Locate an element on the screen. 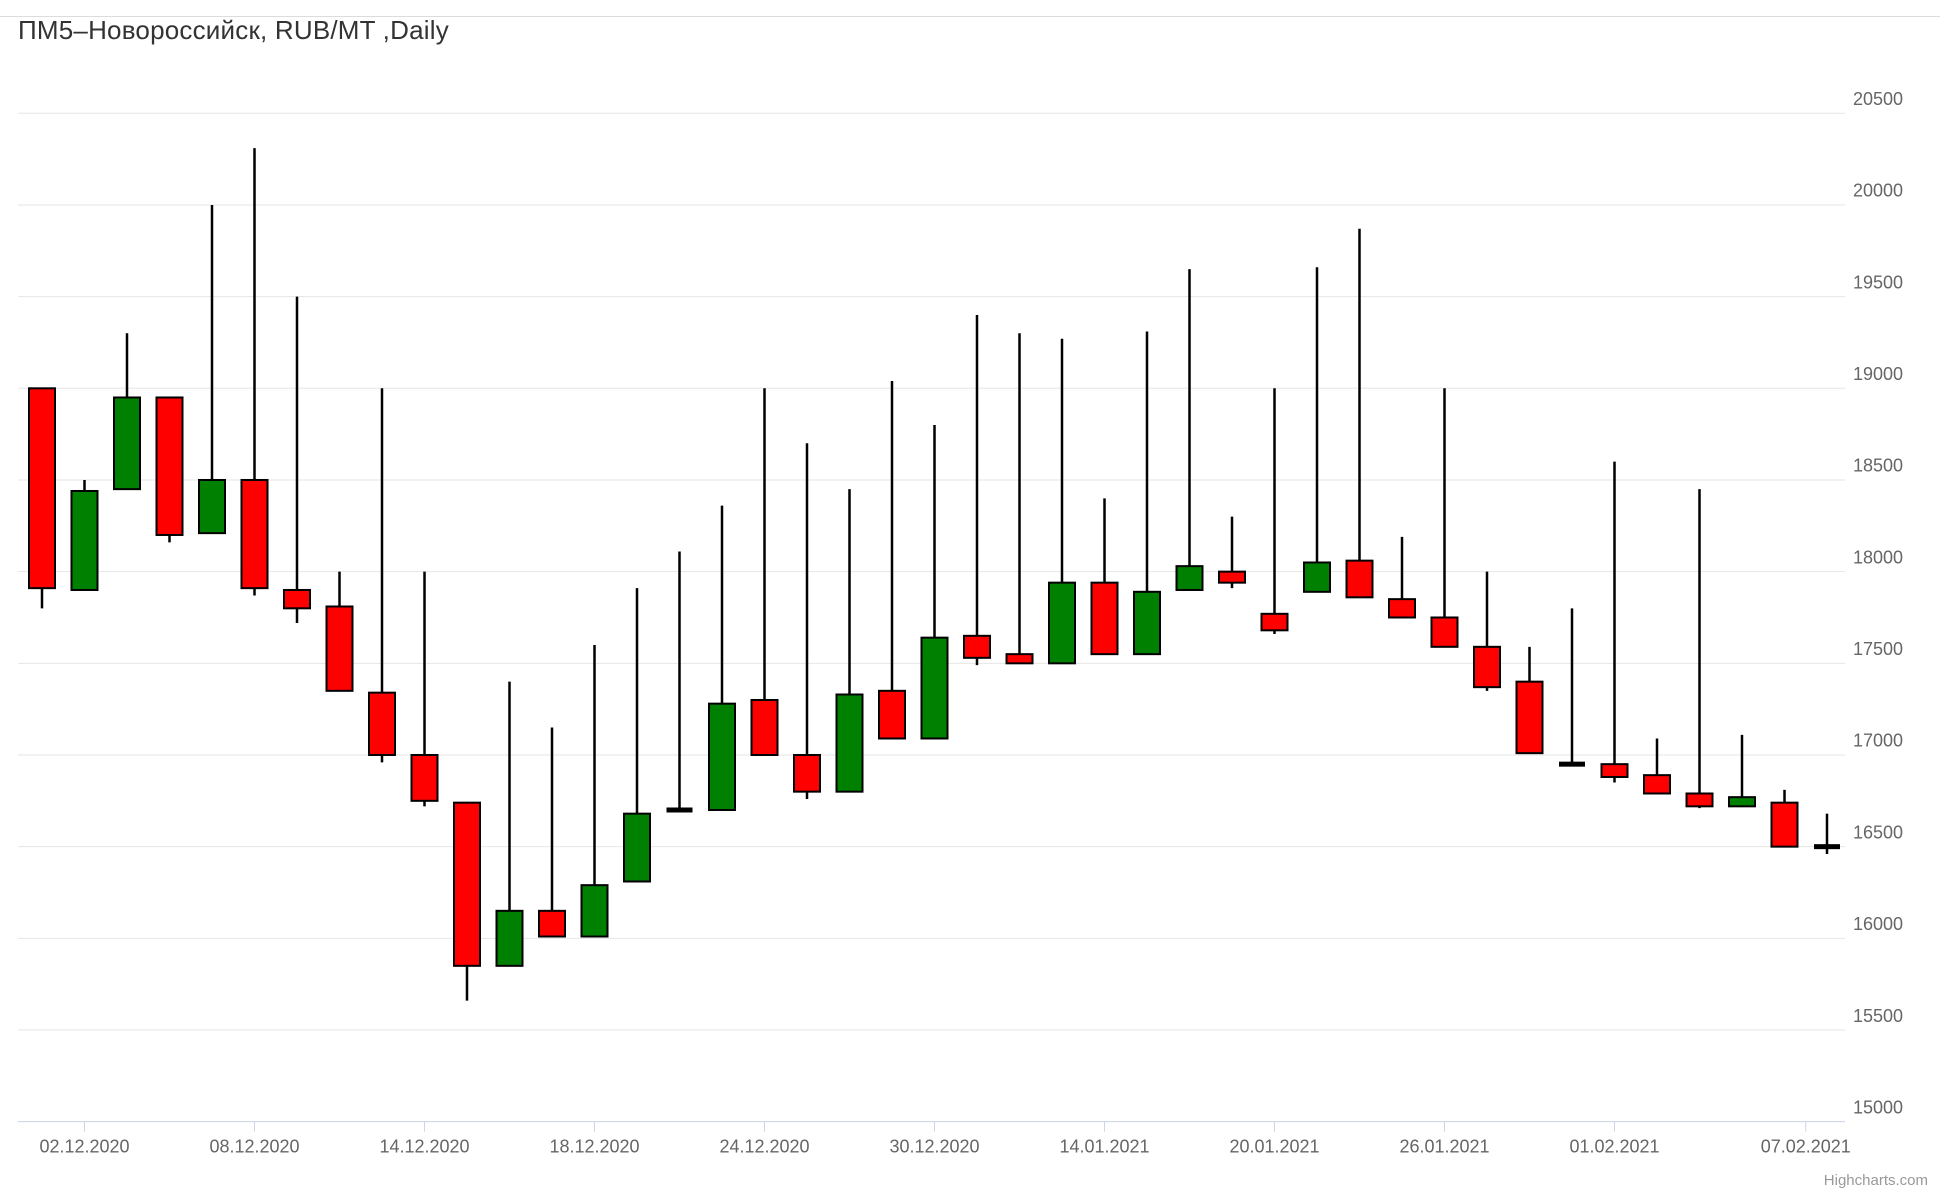 This screenshot has width=1940, height=1200. x-axis-label: 18.12.2020 is located at coordinates (594, 1147).